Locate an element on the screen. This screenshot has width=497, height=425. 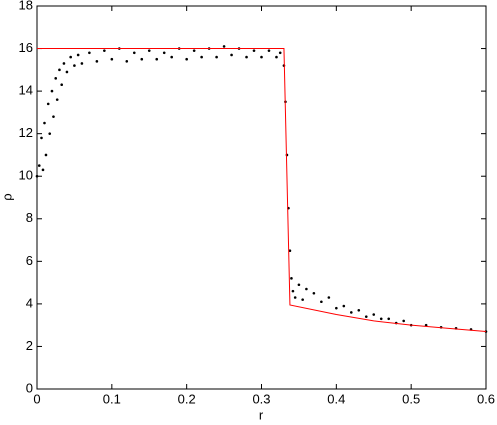
y-tick-label: 10 is located at coordinates (26, 175).